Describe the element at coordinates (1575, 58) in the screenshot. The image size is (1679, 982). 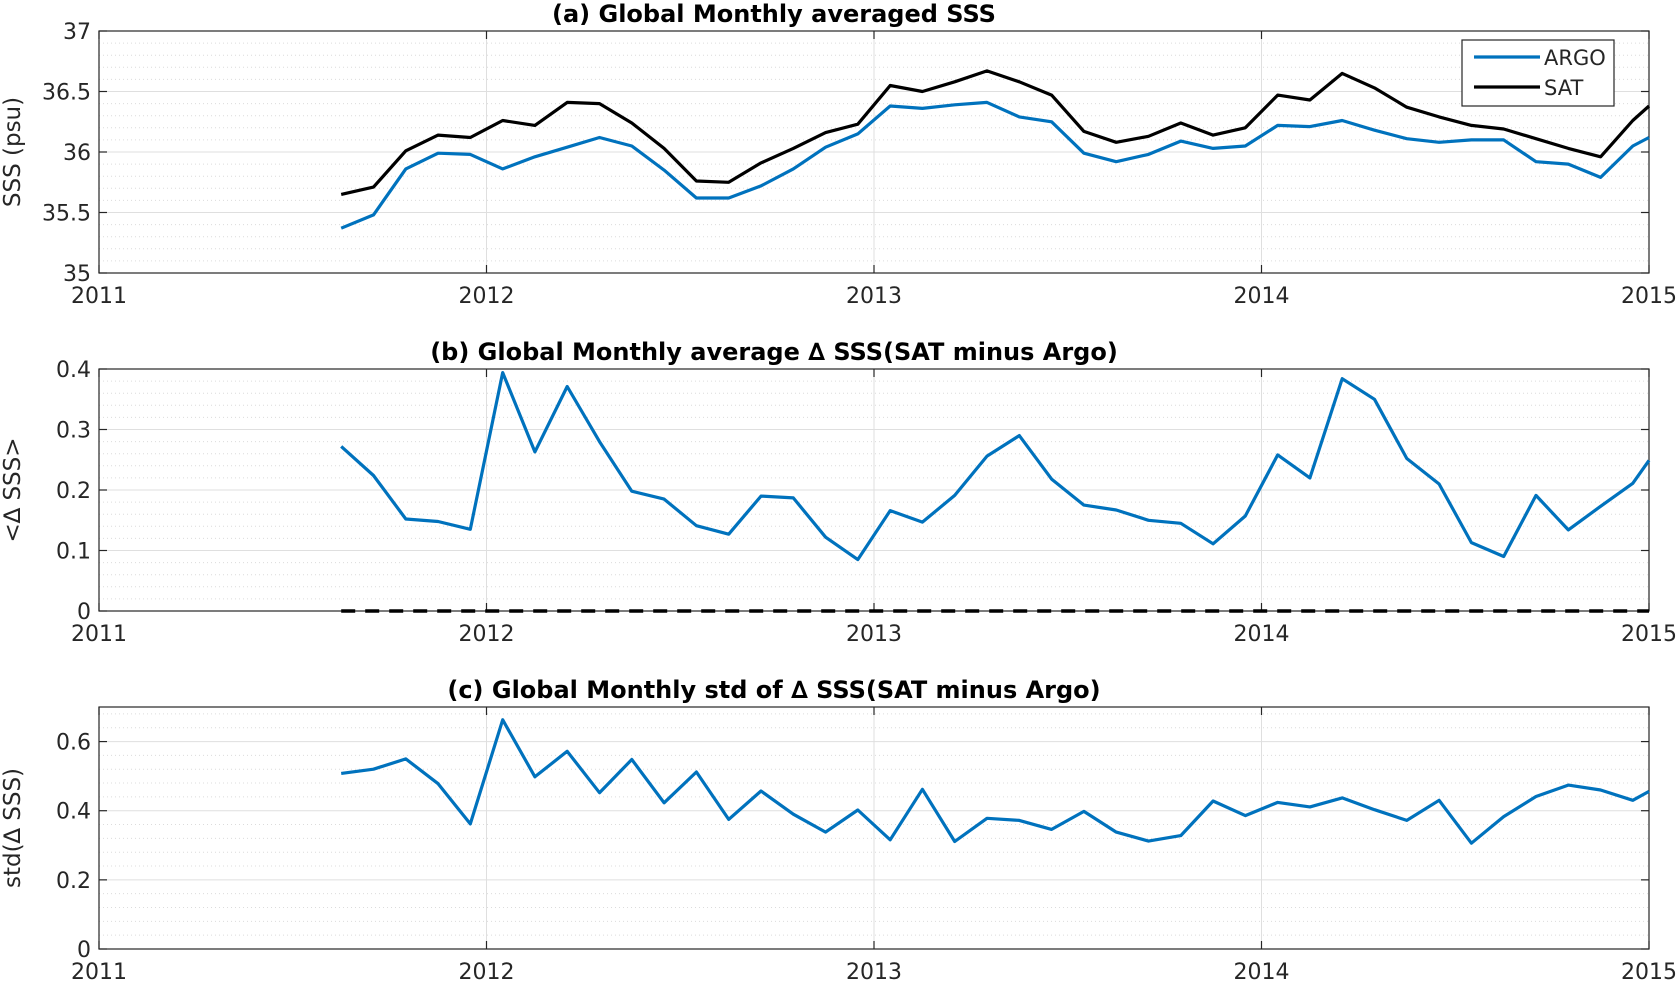
I see `legend-label-argo: ARGO` at that location.